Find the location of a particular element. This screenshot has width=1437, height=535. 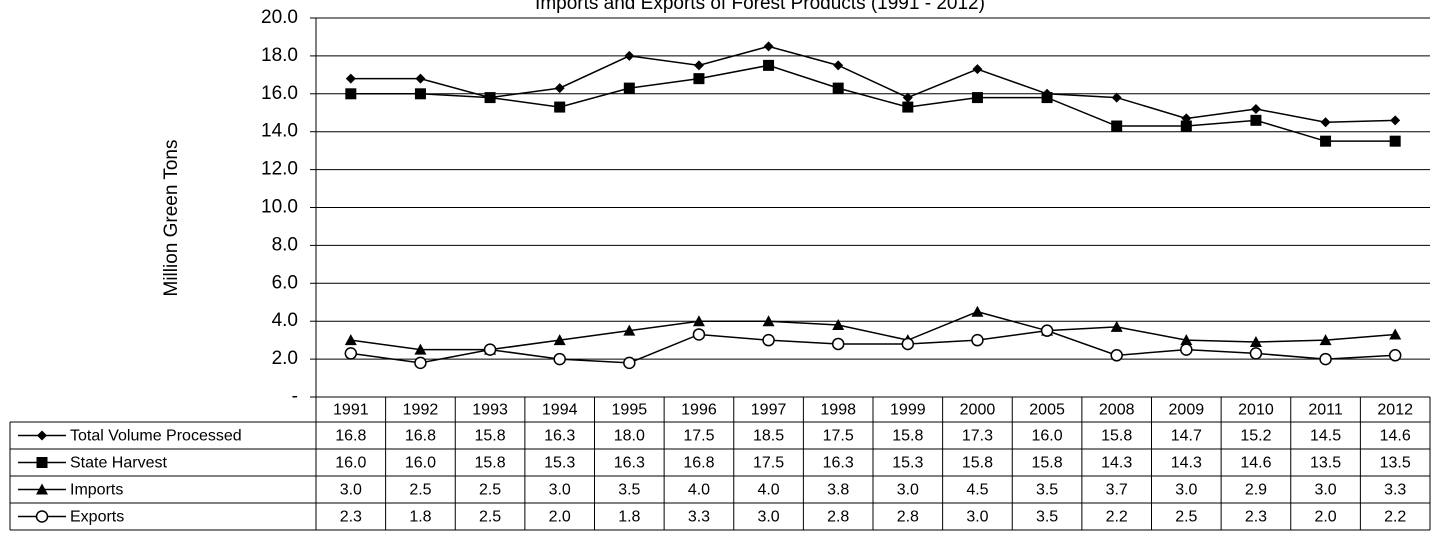

x-tick-label: 2000 is located at coordinates (978, 410).